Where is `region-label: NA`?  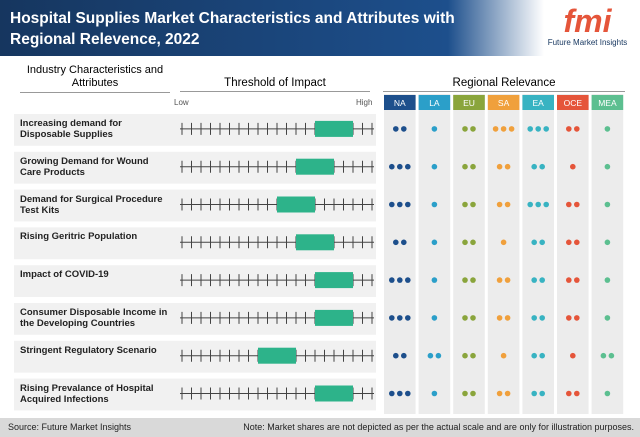
region-label: NA is located at coordinates (400, 103).